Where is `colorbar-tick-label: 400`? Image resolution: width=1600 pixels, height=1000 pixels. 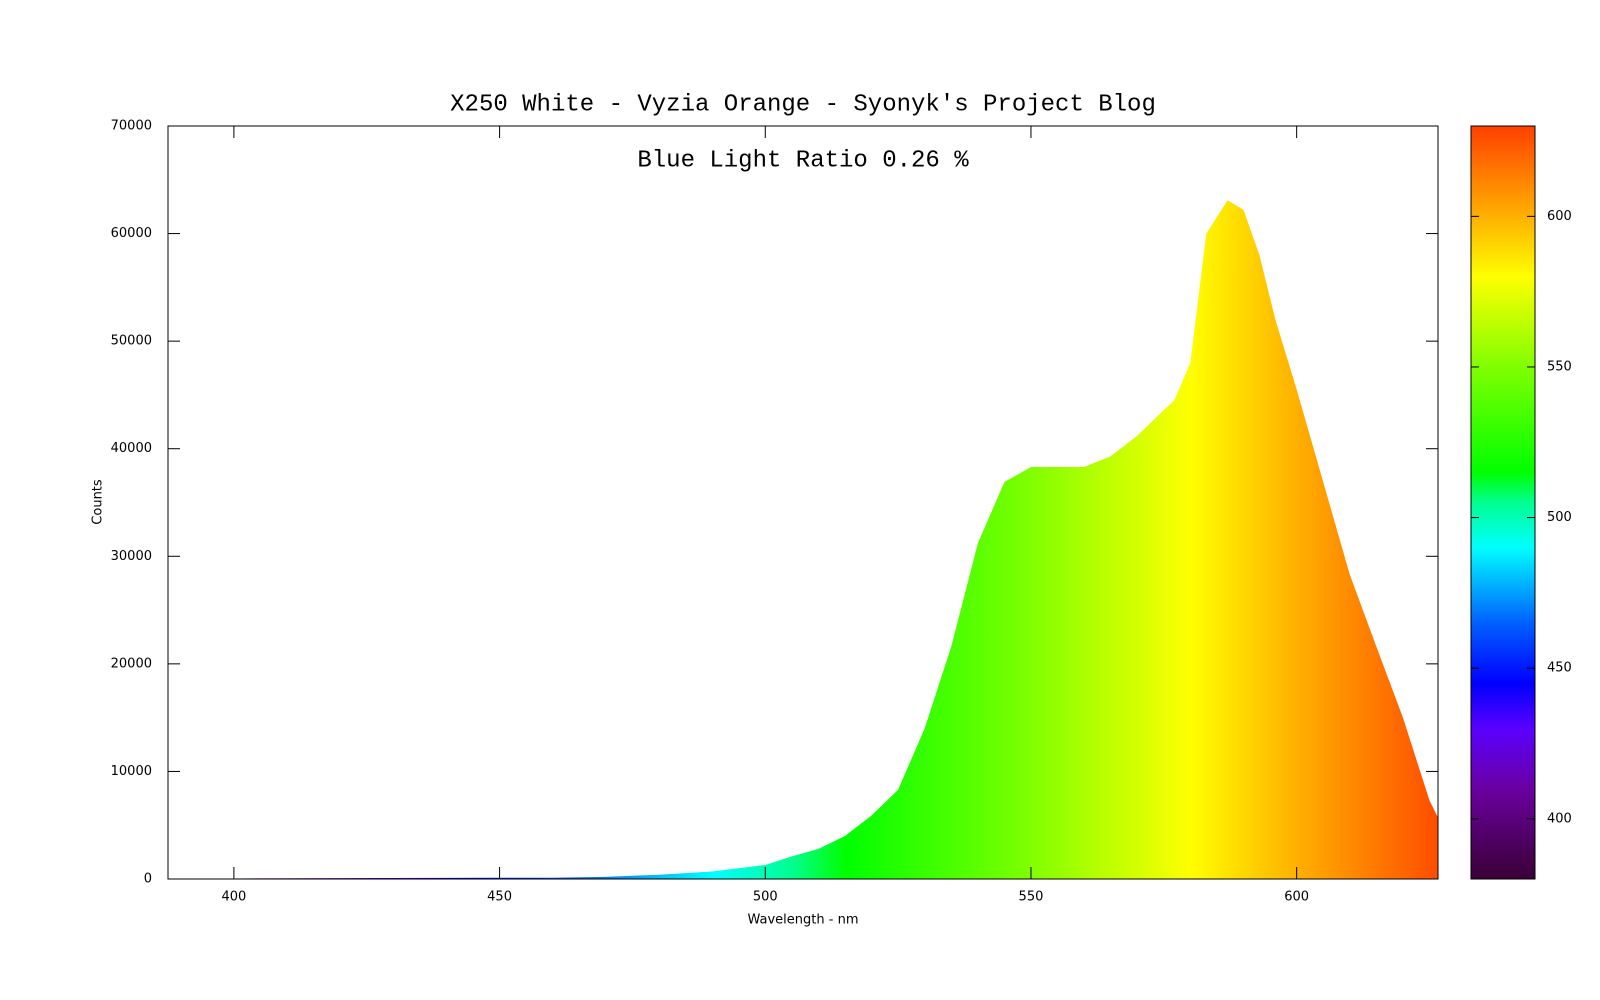
colorbar-tick-label: 400 is located at coordinates (1559, 818).